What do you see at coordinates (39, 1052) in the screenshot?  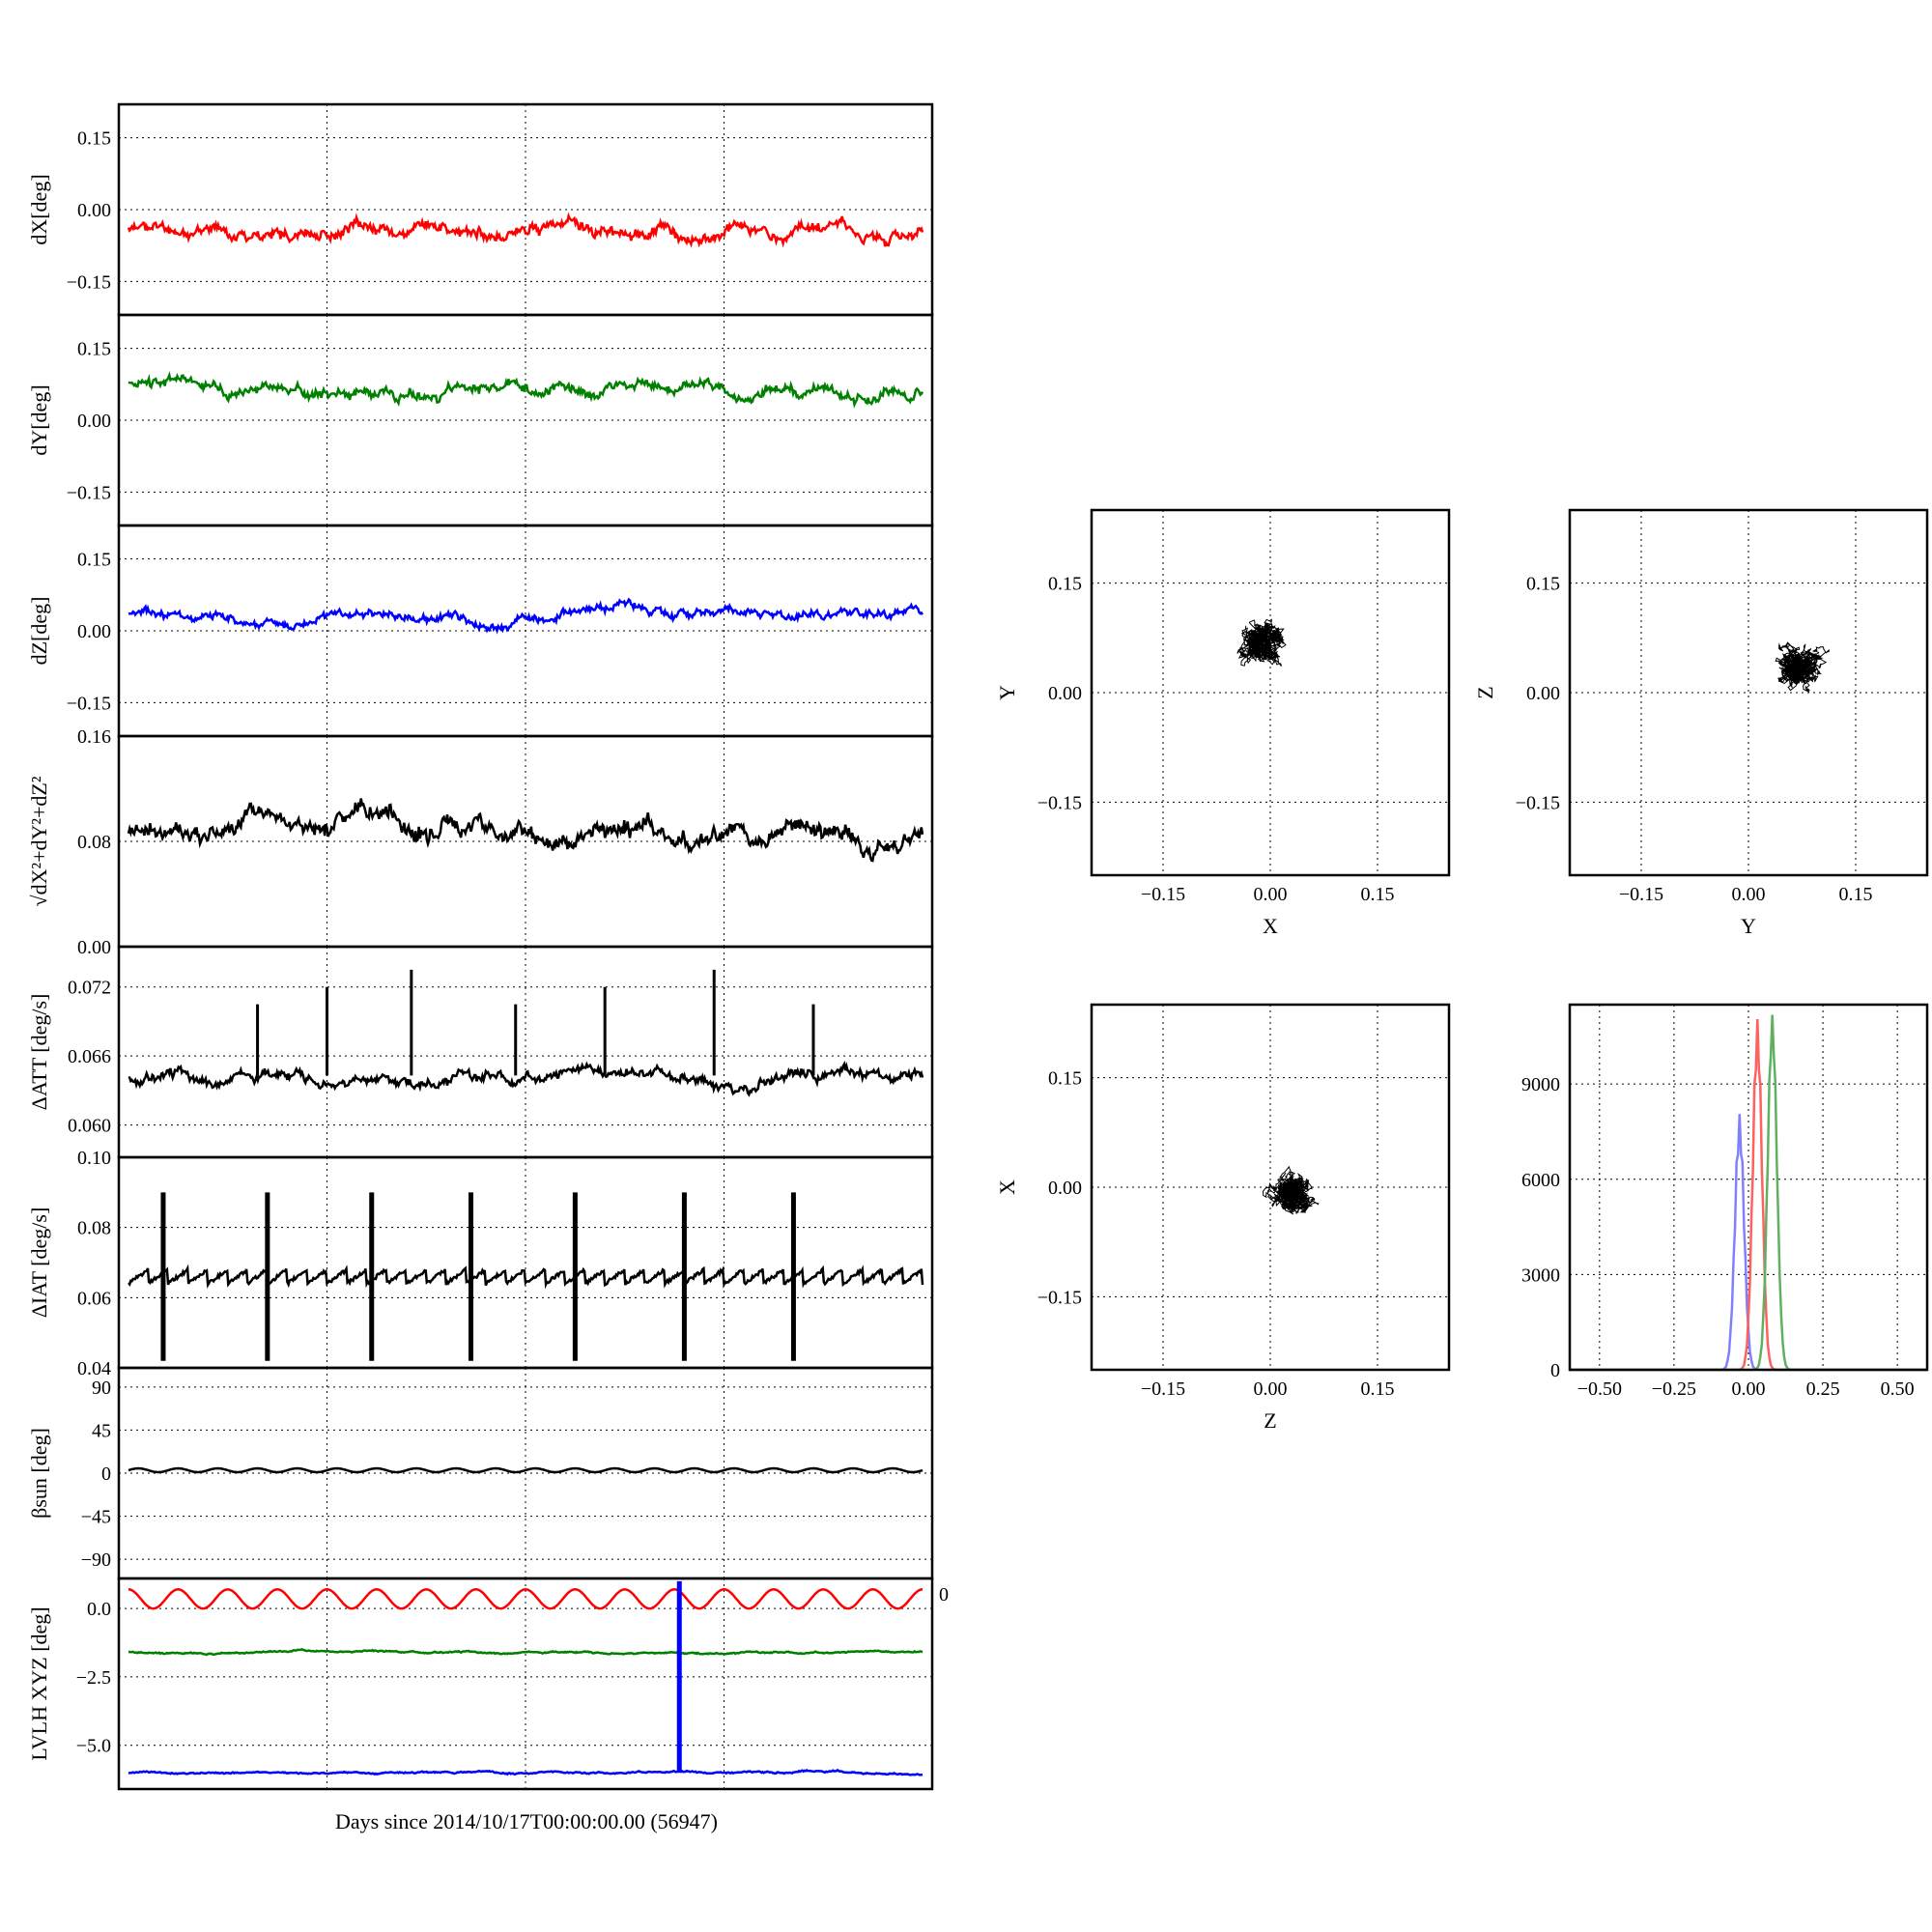 I see `y-axis-label: ΔATT [deg/s]` at bounding box center [39, 1052].